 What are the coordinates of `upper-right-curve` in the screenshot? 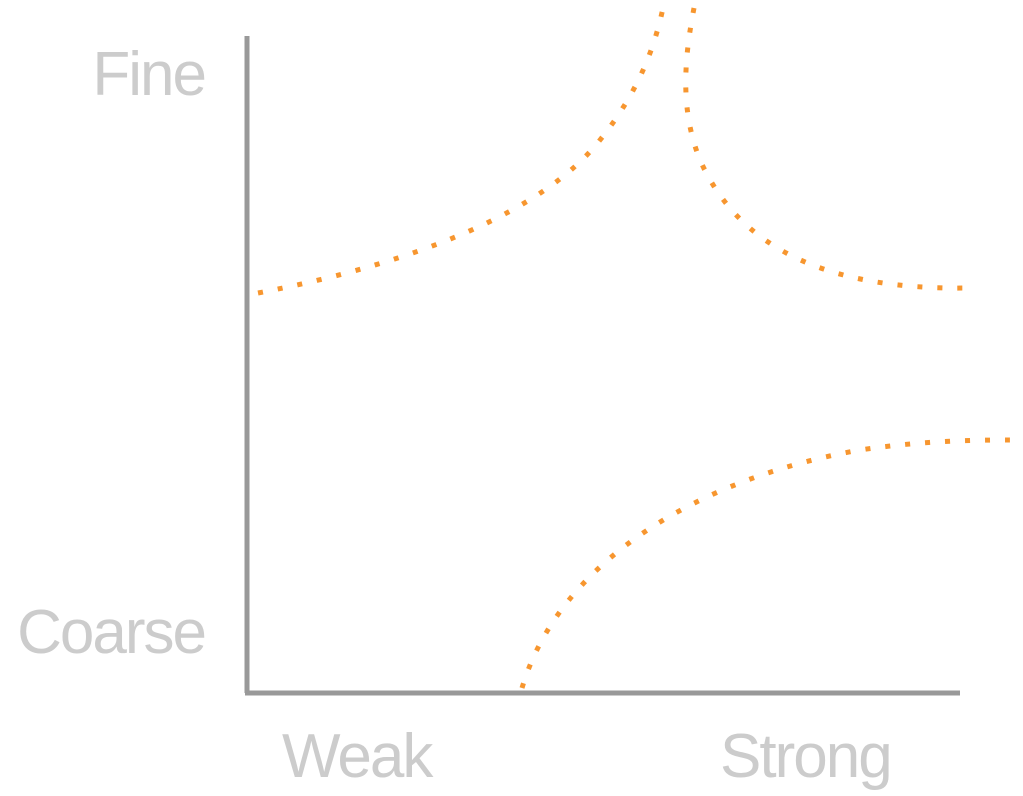 It's located at (826, 149).